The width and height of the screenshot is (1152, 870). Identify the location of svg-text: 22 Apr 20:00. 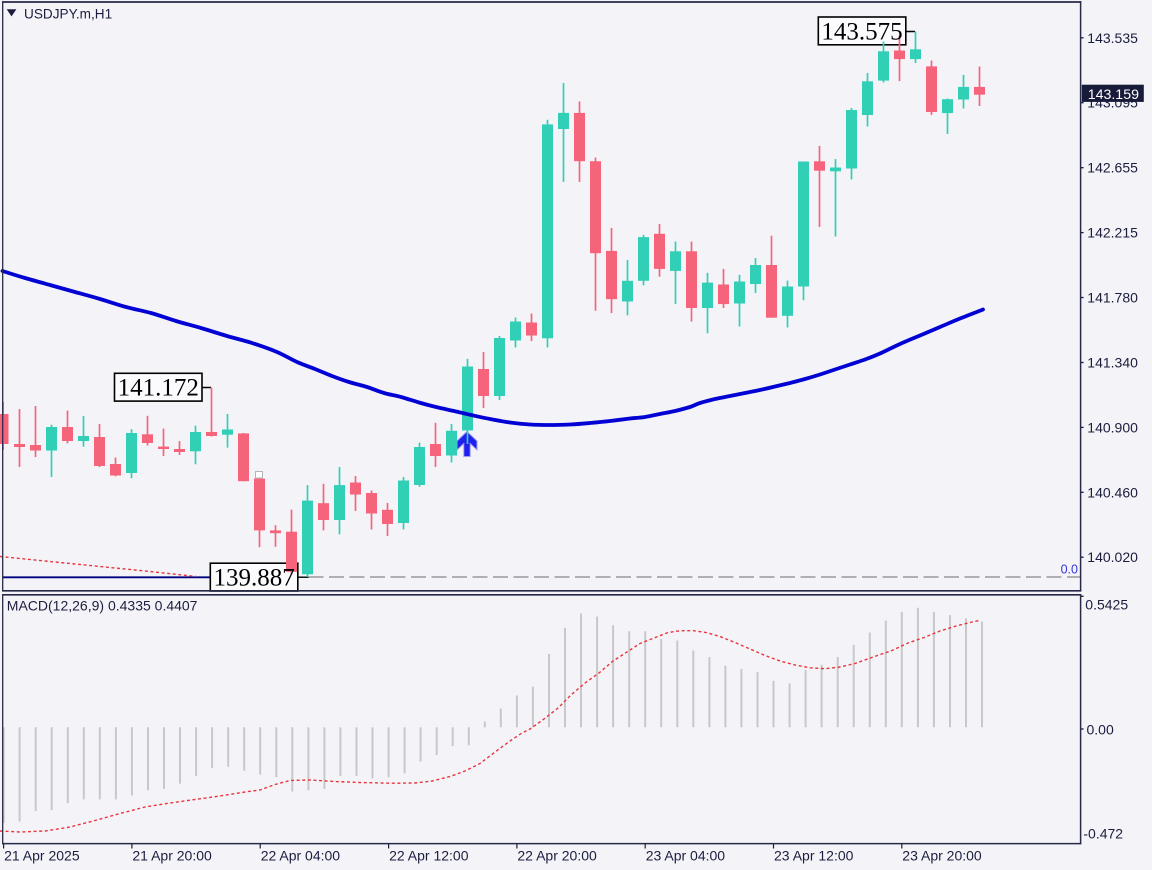
(557, 856).